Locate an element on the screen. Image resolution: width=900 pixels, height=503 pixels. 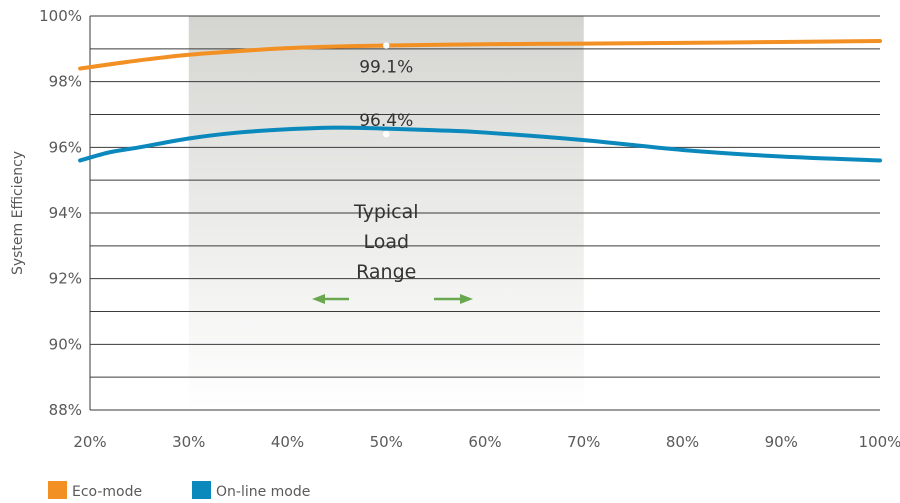
typical-load-label: Typical is located at coordinates (386, 212).